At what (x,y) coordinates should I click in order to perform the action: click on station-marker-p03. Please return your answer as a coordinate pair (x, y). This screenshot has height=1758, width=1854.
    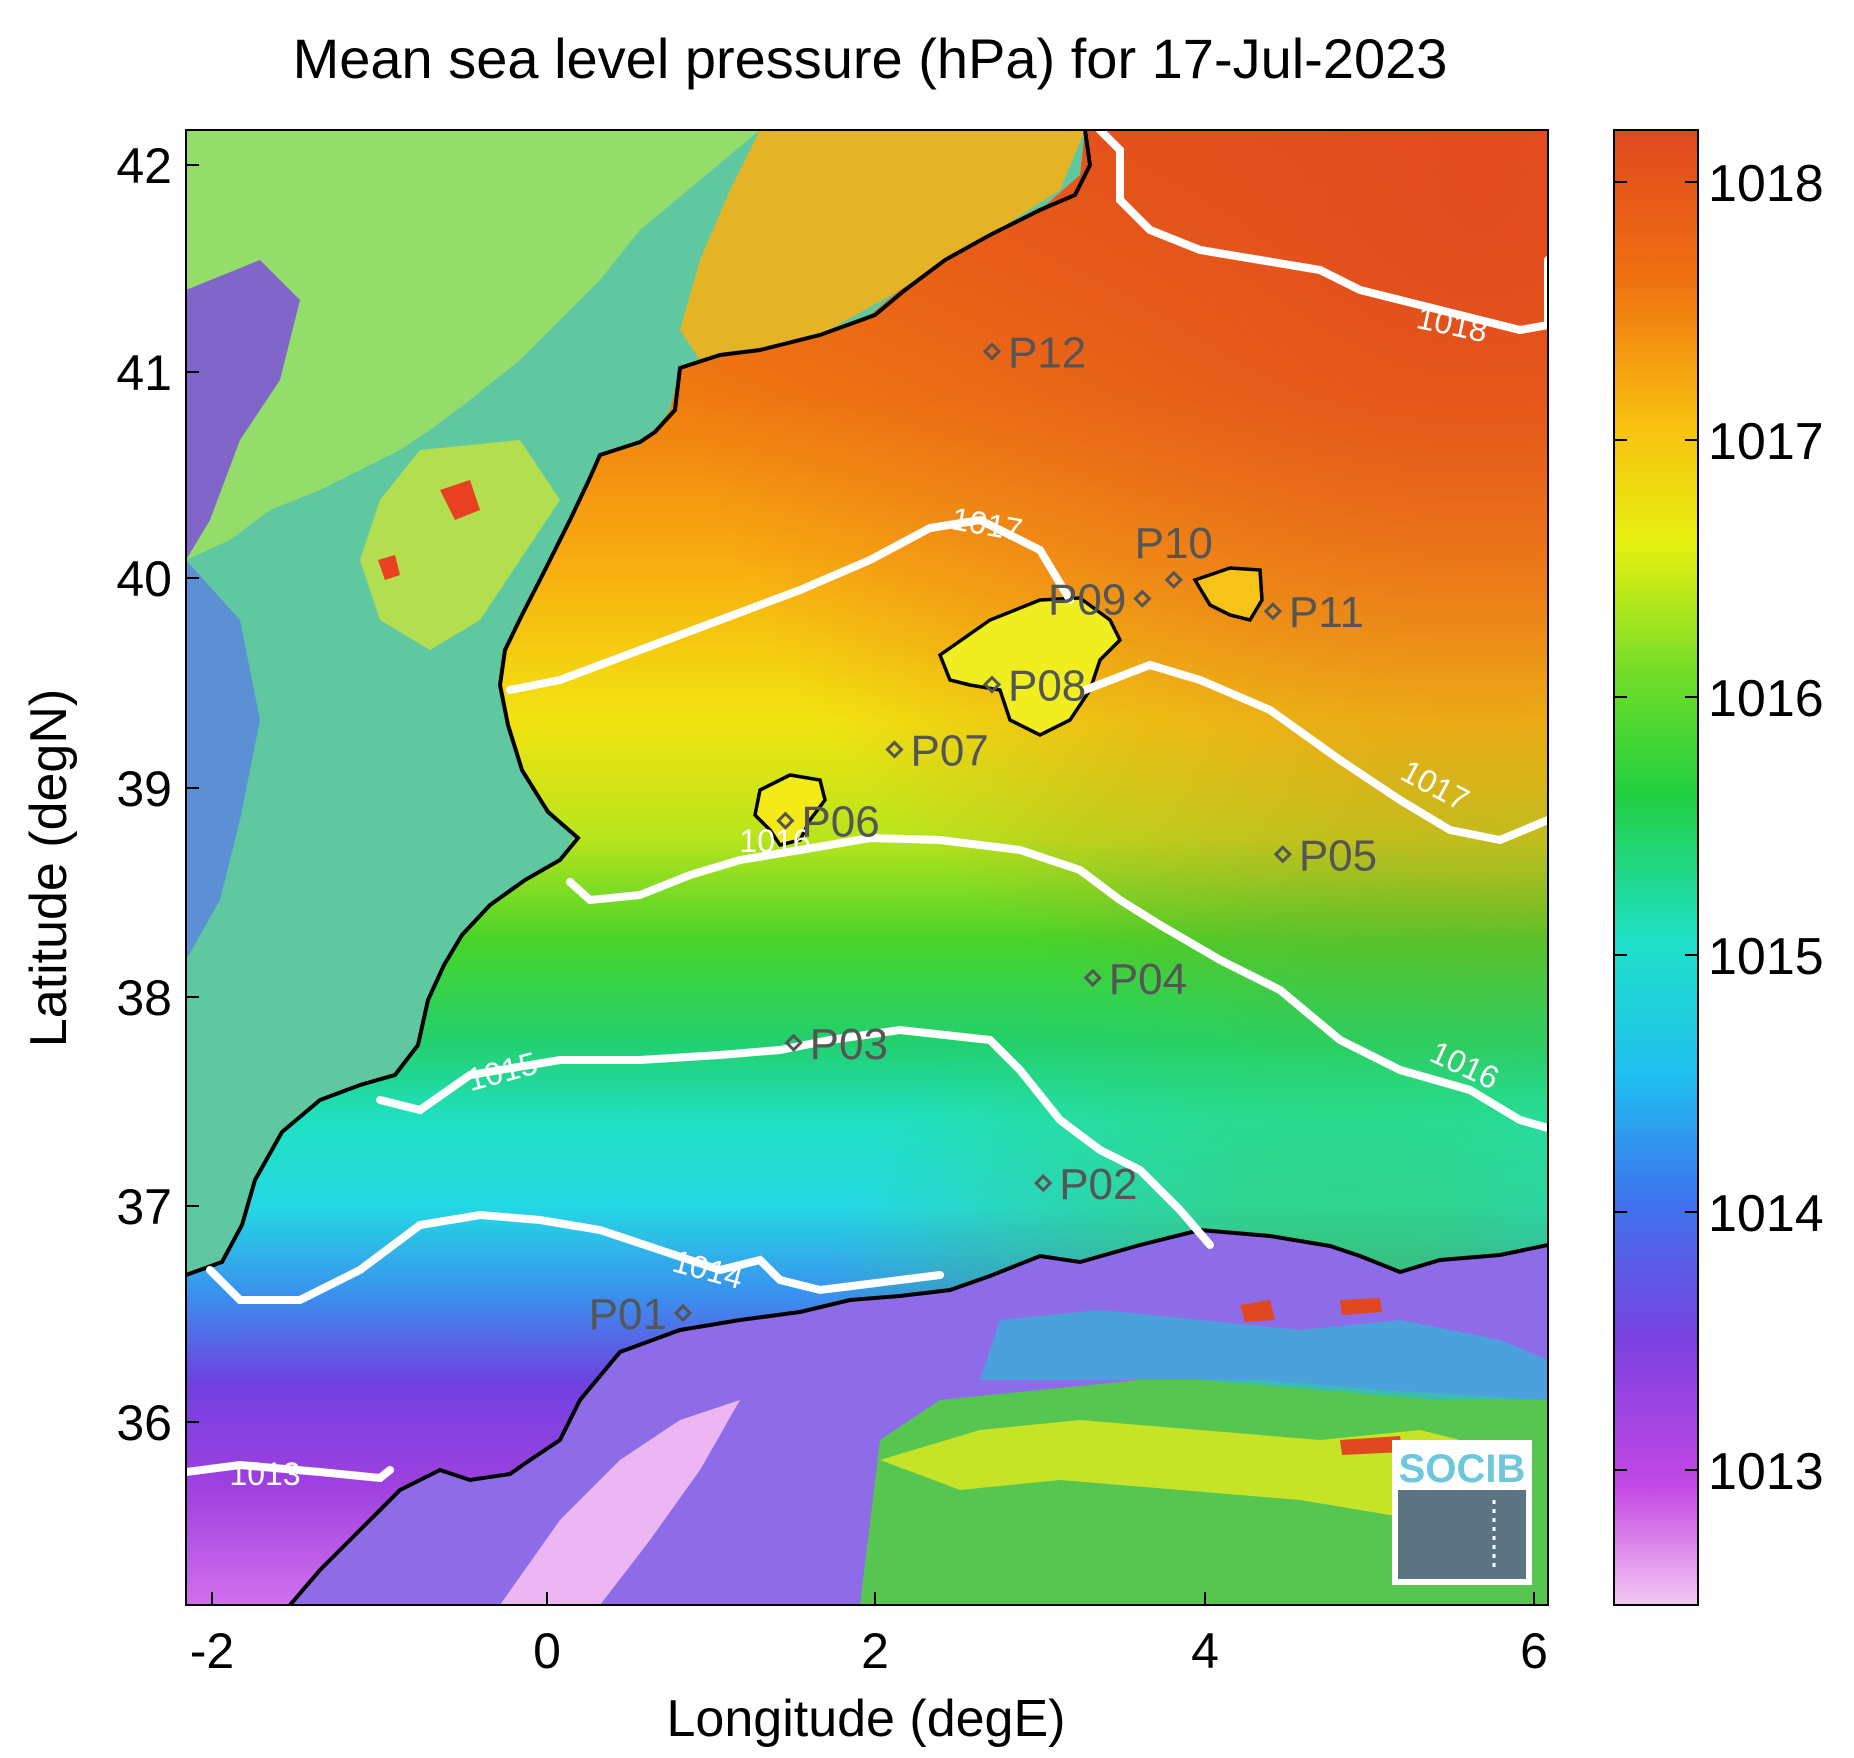
    Looking at the image, I should click on (793, 1042).